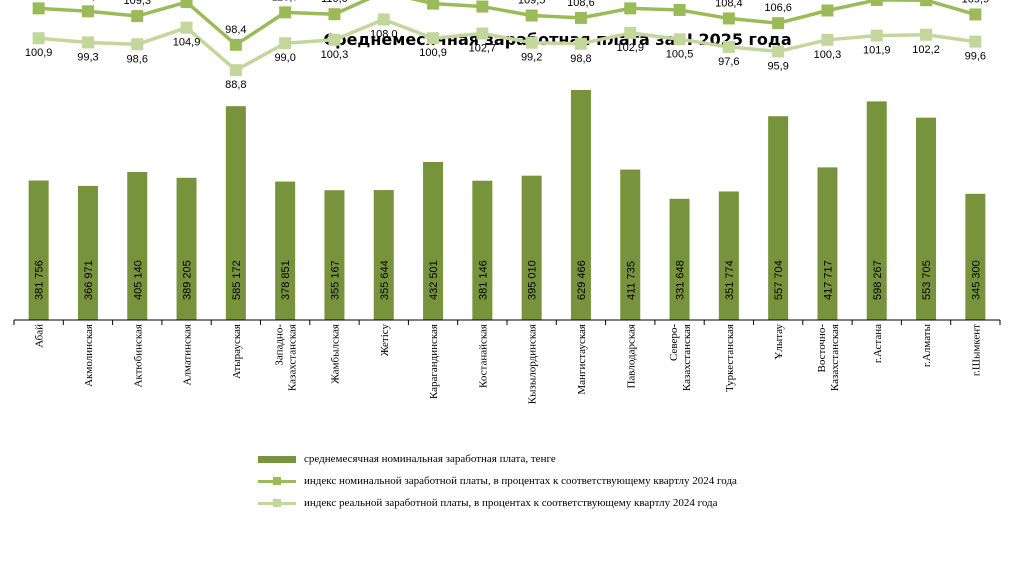 The height and width of the screenshot is (561, 1024). I want to click on category-label-1: Акмолинская, so click(89, 355).